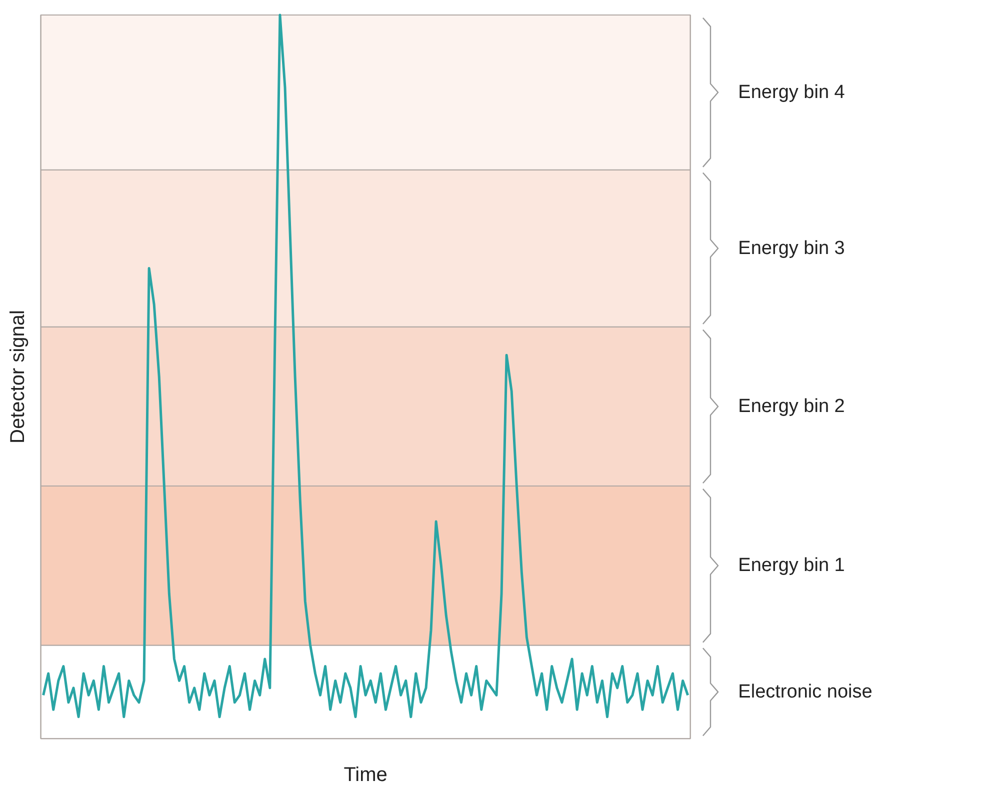 The image size is (997, 796). Describe the element at coordinates (791, 406) in the screenshot. I see `band-label: Energy bin 2` at that location.